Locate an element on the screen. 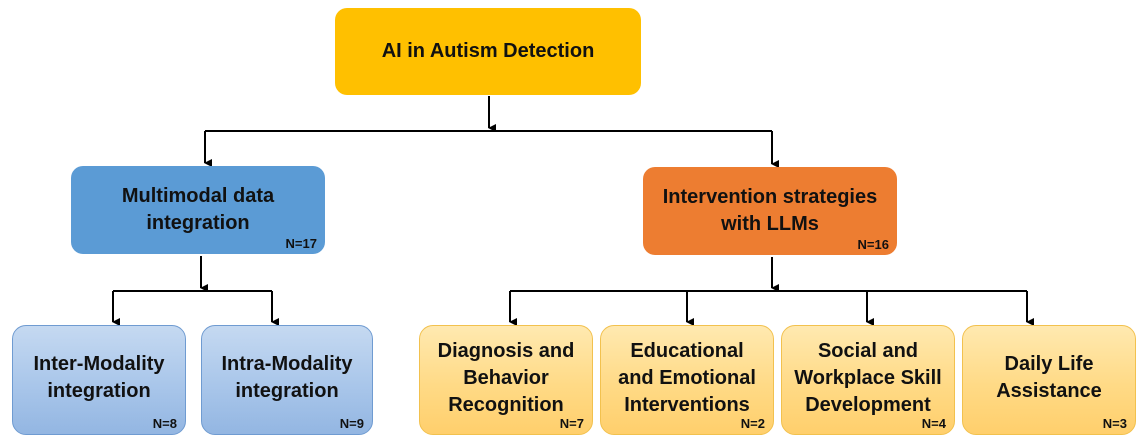 The image size is (1146, 448). intervention-node: Intervention strategies with LLMs N=16 is located at coordinates (770, 211).